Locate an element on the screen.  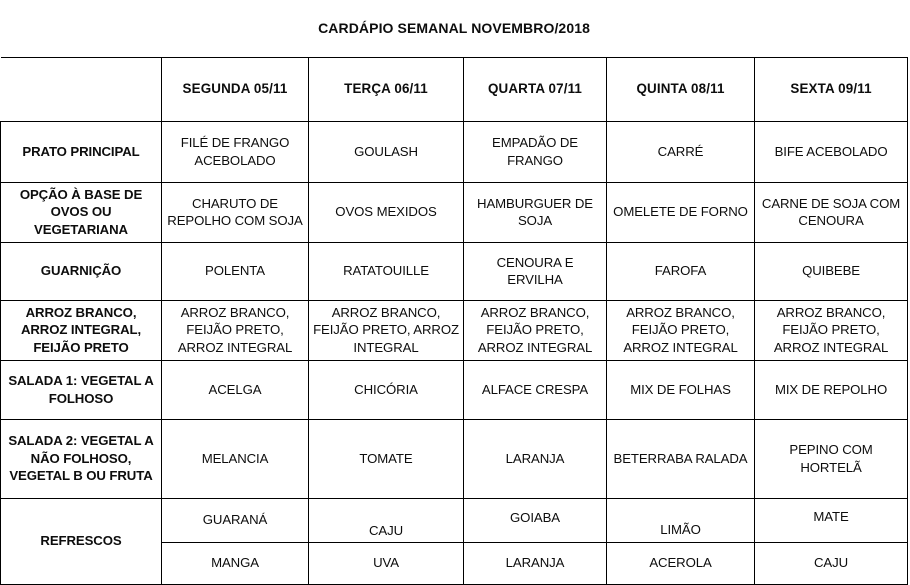
cell-refresco1-wednesday: GOIABA is located at coordinates (535, 520).